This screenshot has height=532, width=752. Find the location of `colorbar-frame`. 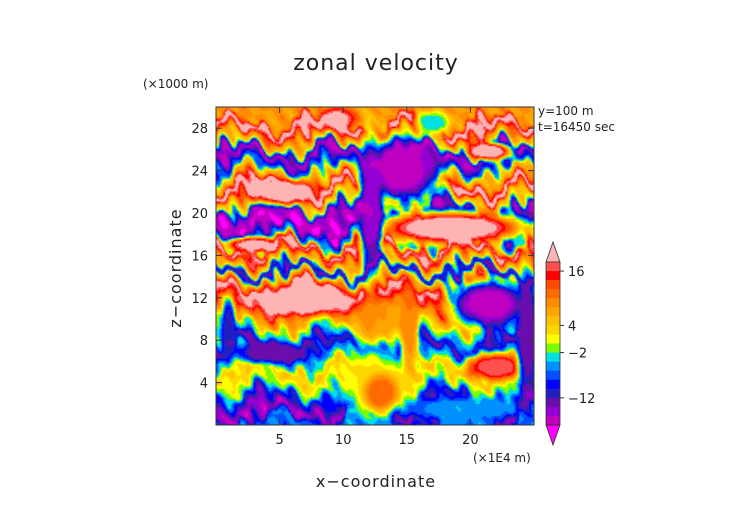

colorbar-frame is located at coordinates (553, 343).